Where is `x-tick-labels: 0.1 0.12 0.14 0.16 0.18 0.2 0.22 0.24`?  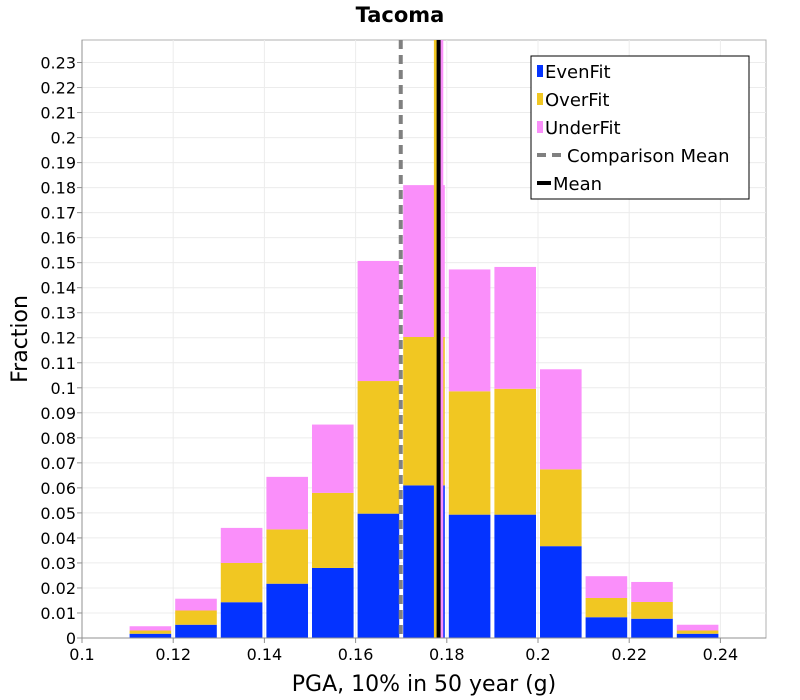
x-tick-labels: 0.1 0.12 0.14 0.16 0.18 0.2 0.22 0.24 is located at coordinates (403, 654).